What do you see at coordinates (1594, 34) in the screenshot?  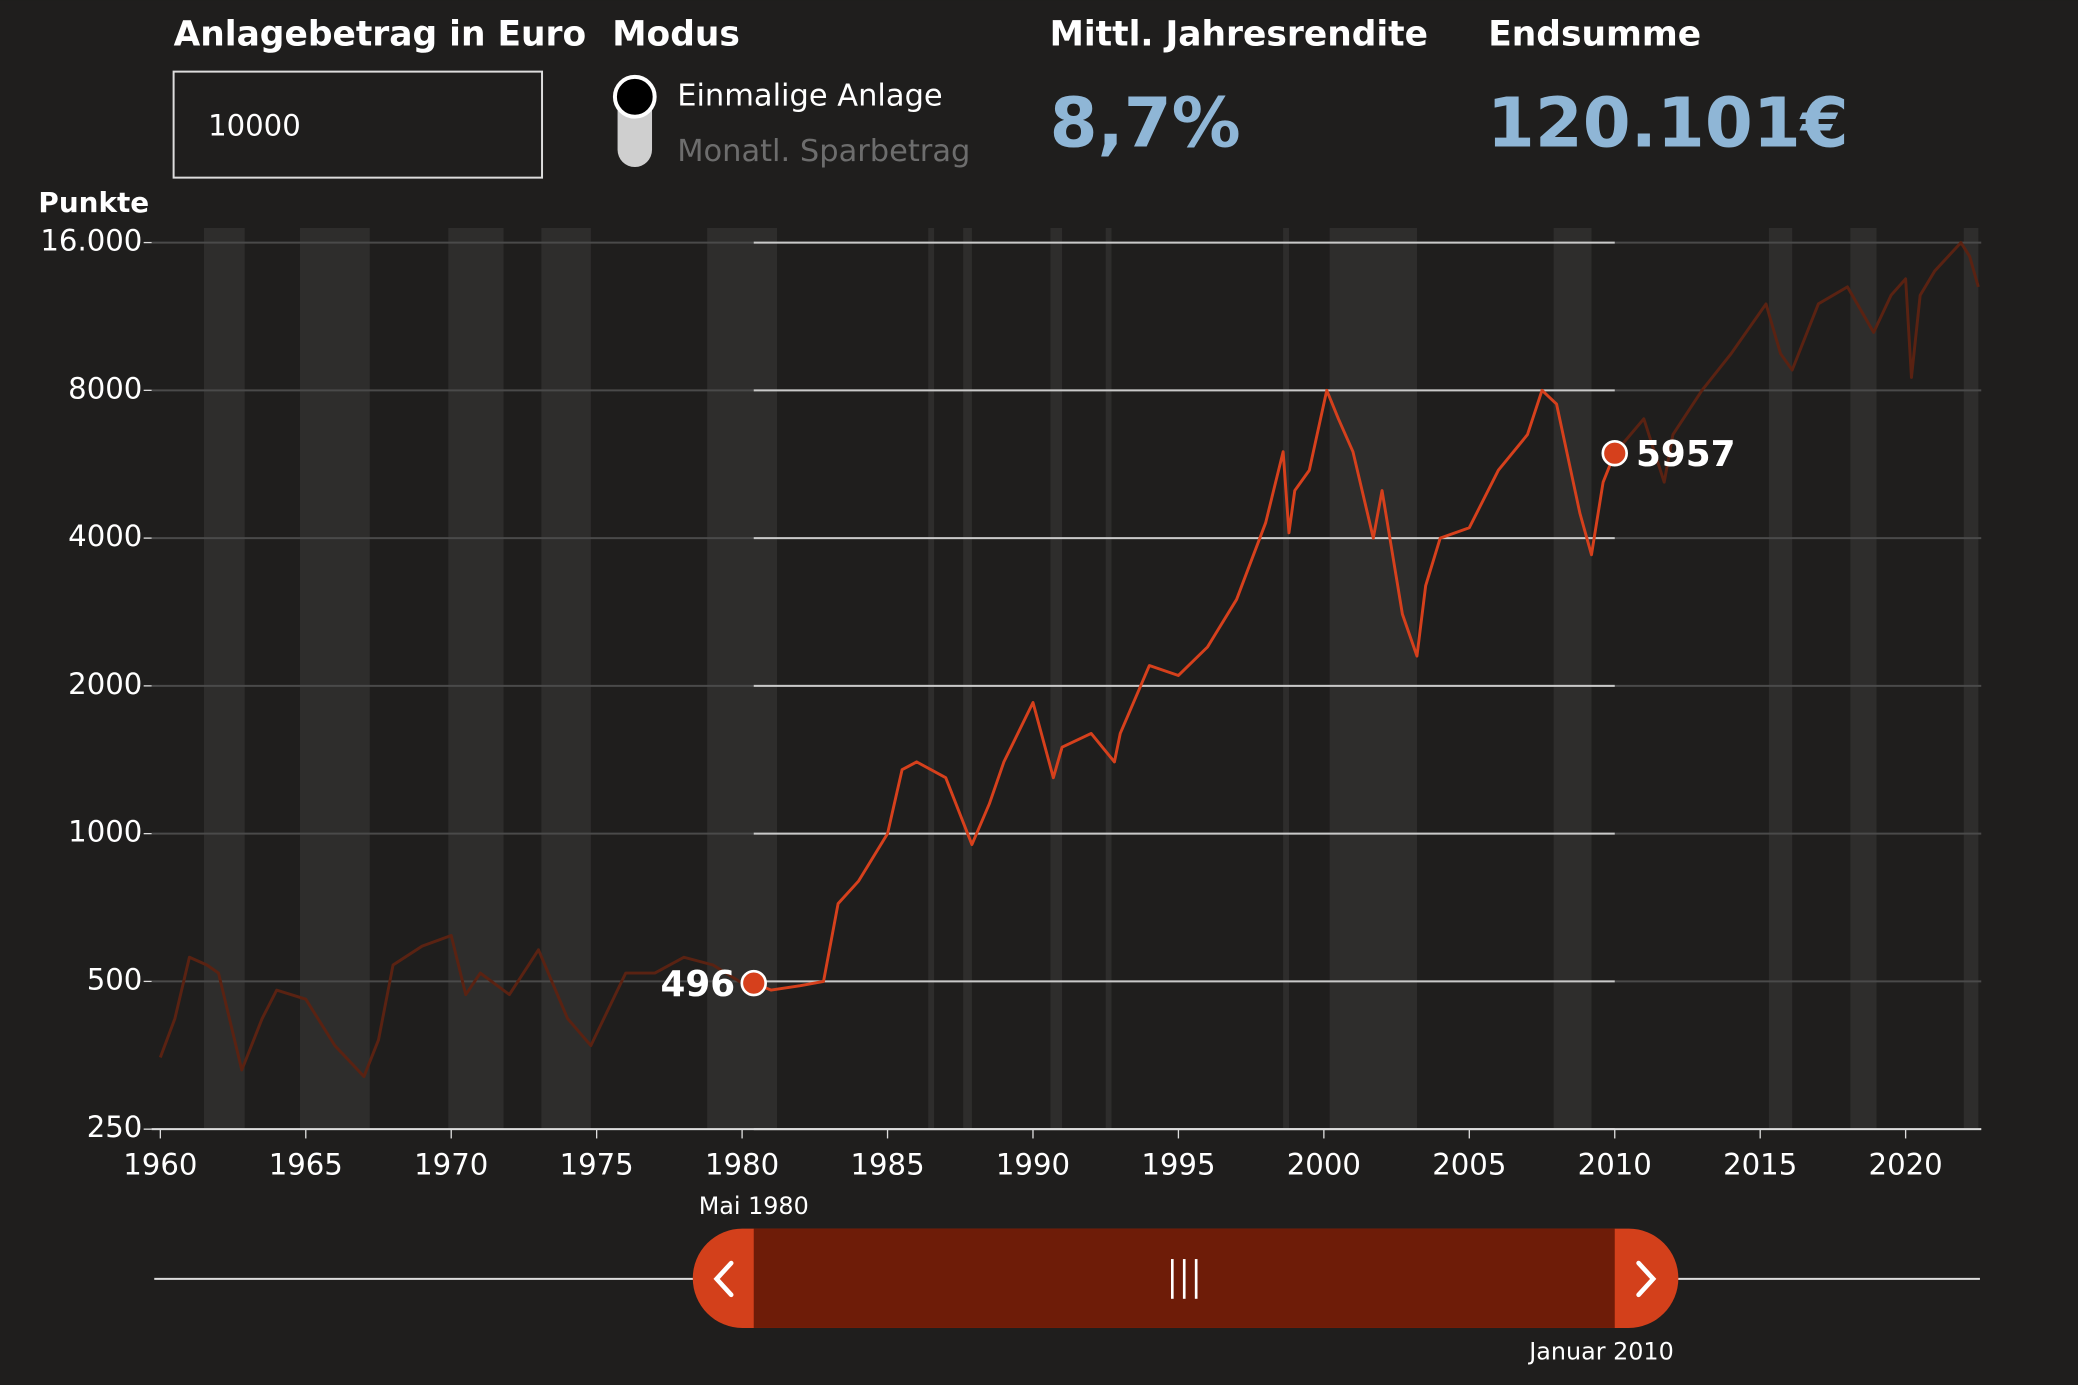 I see `total-label: Endsumme` at bounding box center [1594, 34].